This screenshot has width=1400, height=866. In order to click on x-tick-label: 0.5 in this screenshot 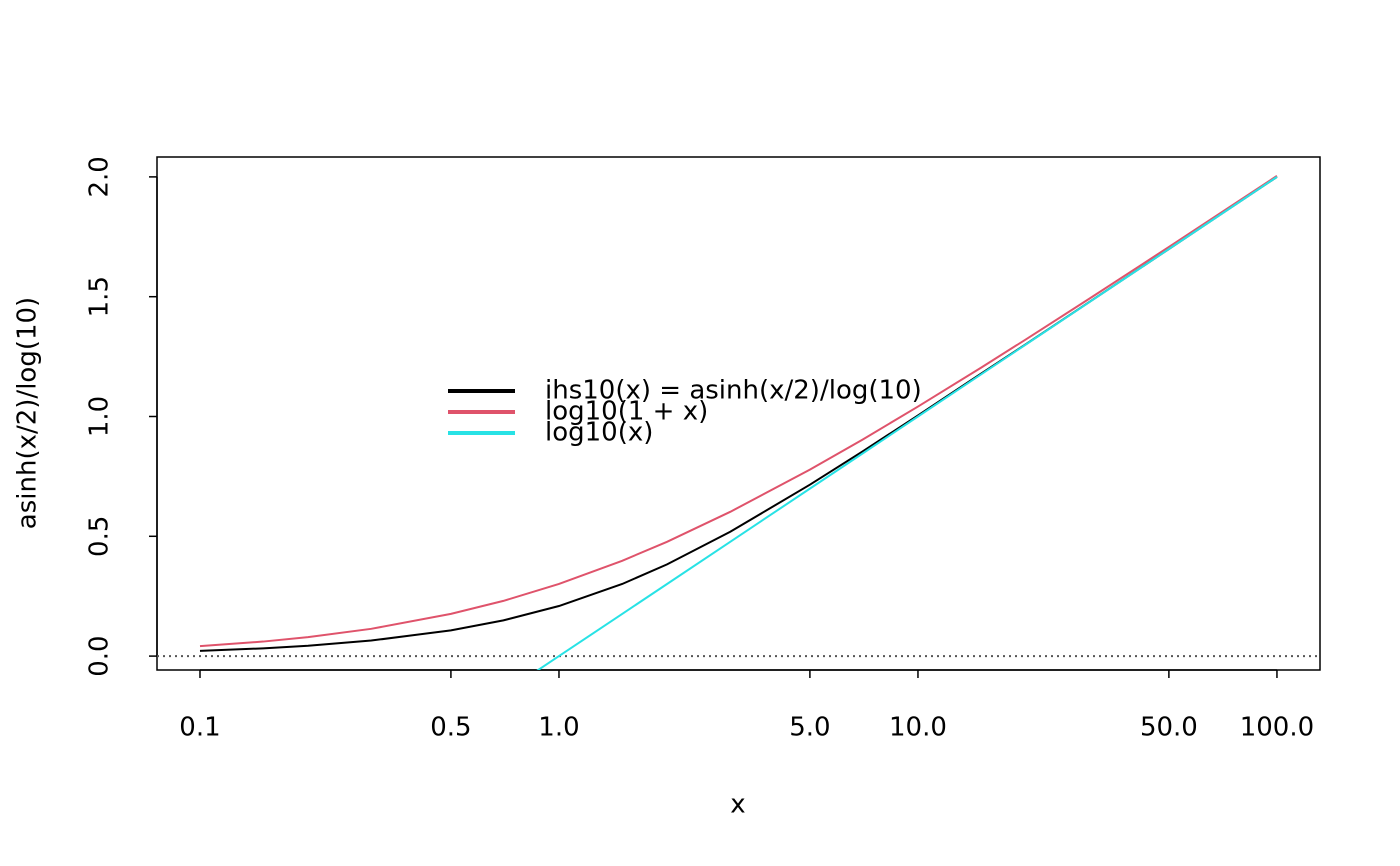, I will do `click(450, 728)`.